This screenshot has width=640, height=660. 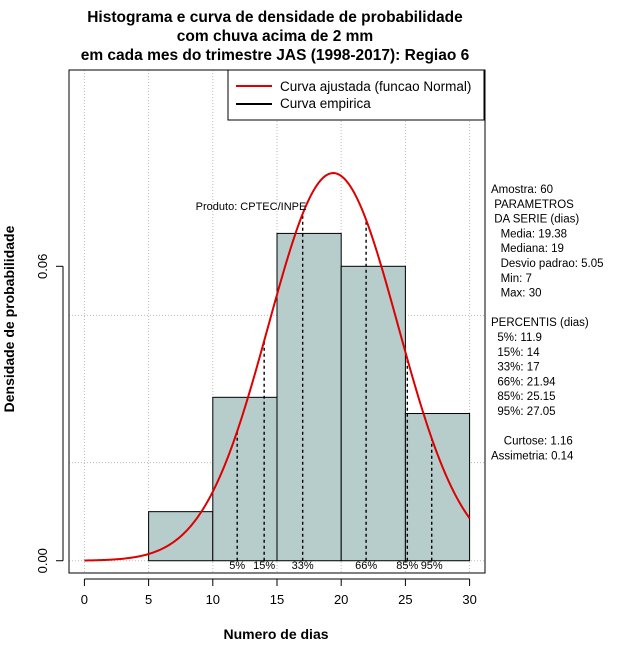 I want to click on percentile-label: 33%, so click(x=303, y=566).